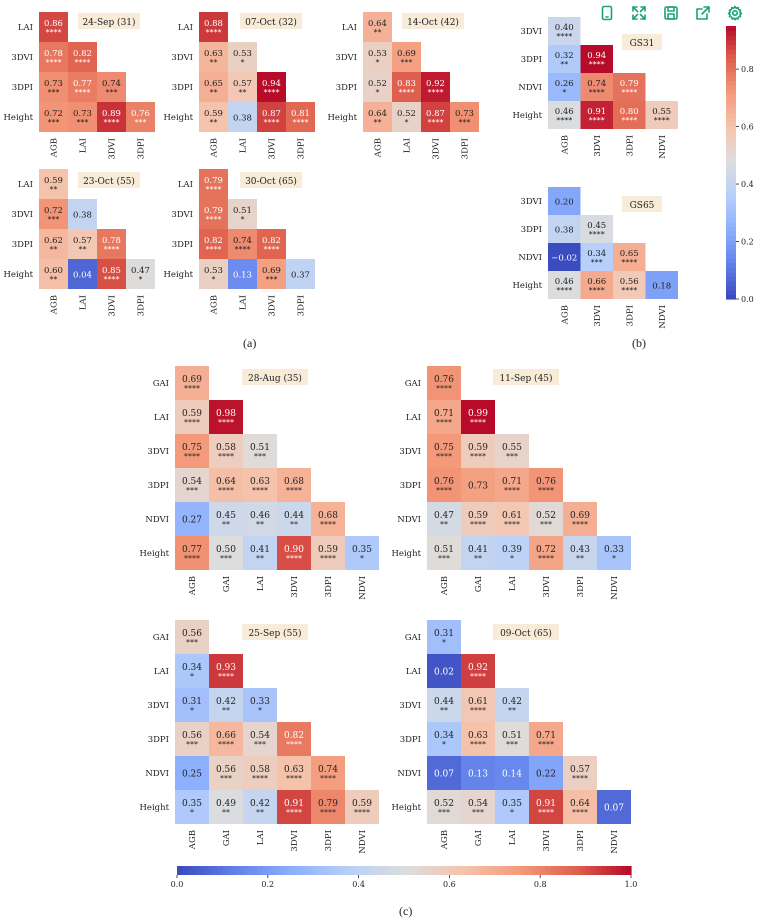 This screenshot has width=782, height=921. Describe the element at coordinates (377, 54) in the screenshot. I see `cell-value-label: 0.53` at that location.